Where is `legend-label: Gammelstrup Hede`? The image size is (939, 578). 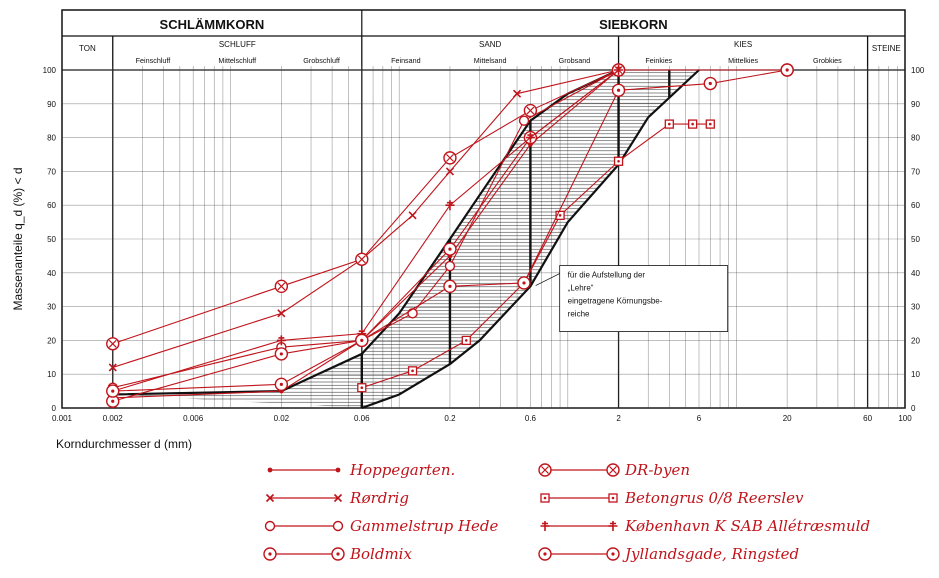
legend-label: Gammelstrup Hede is located at coordinates (424, 526).